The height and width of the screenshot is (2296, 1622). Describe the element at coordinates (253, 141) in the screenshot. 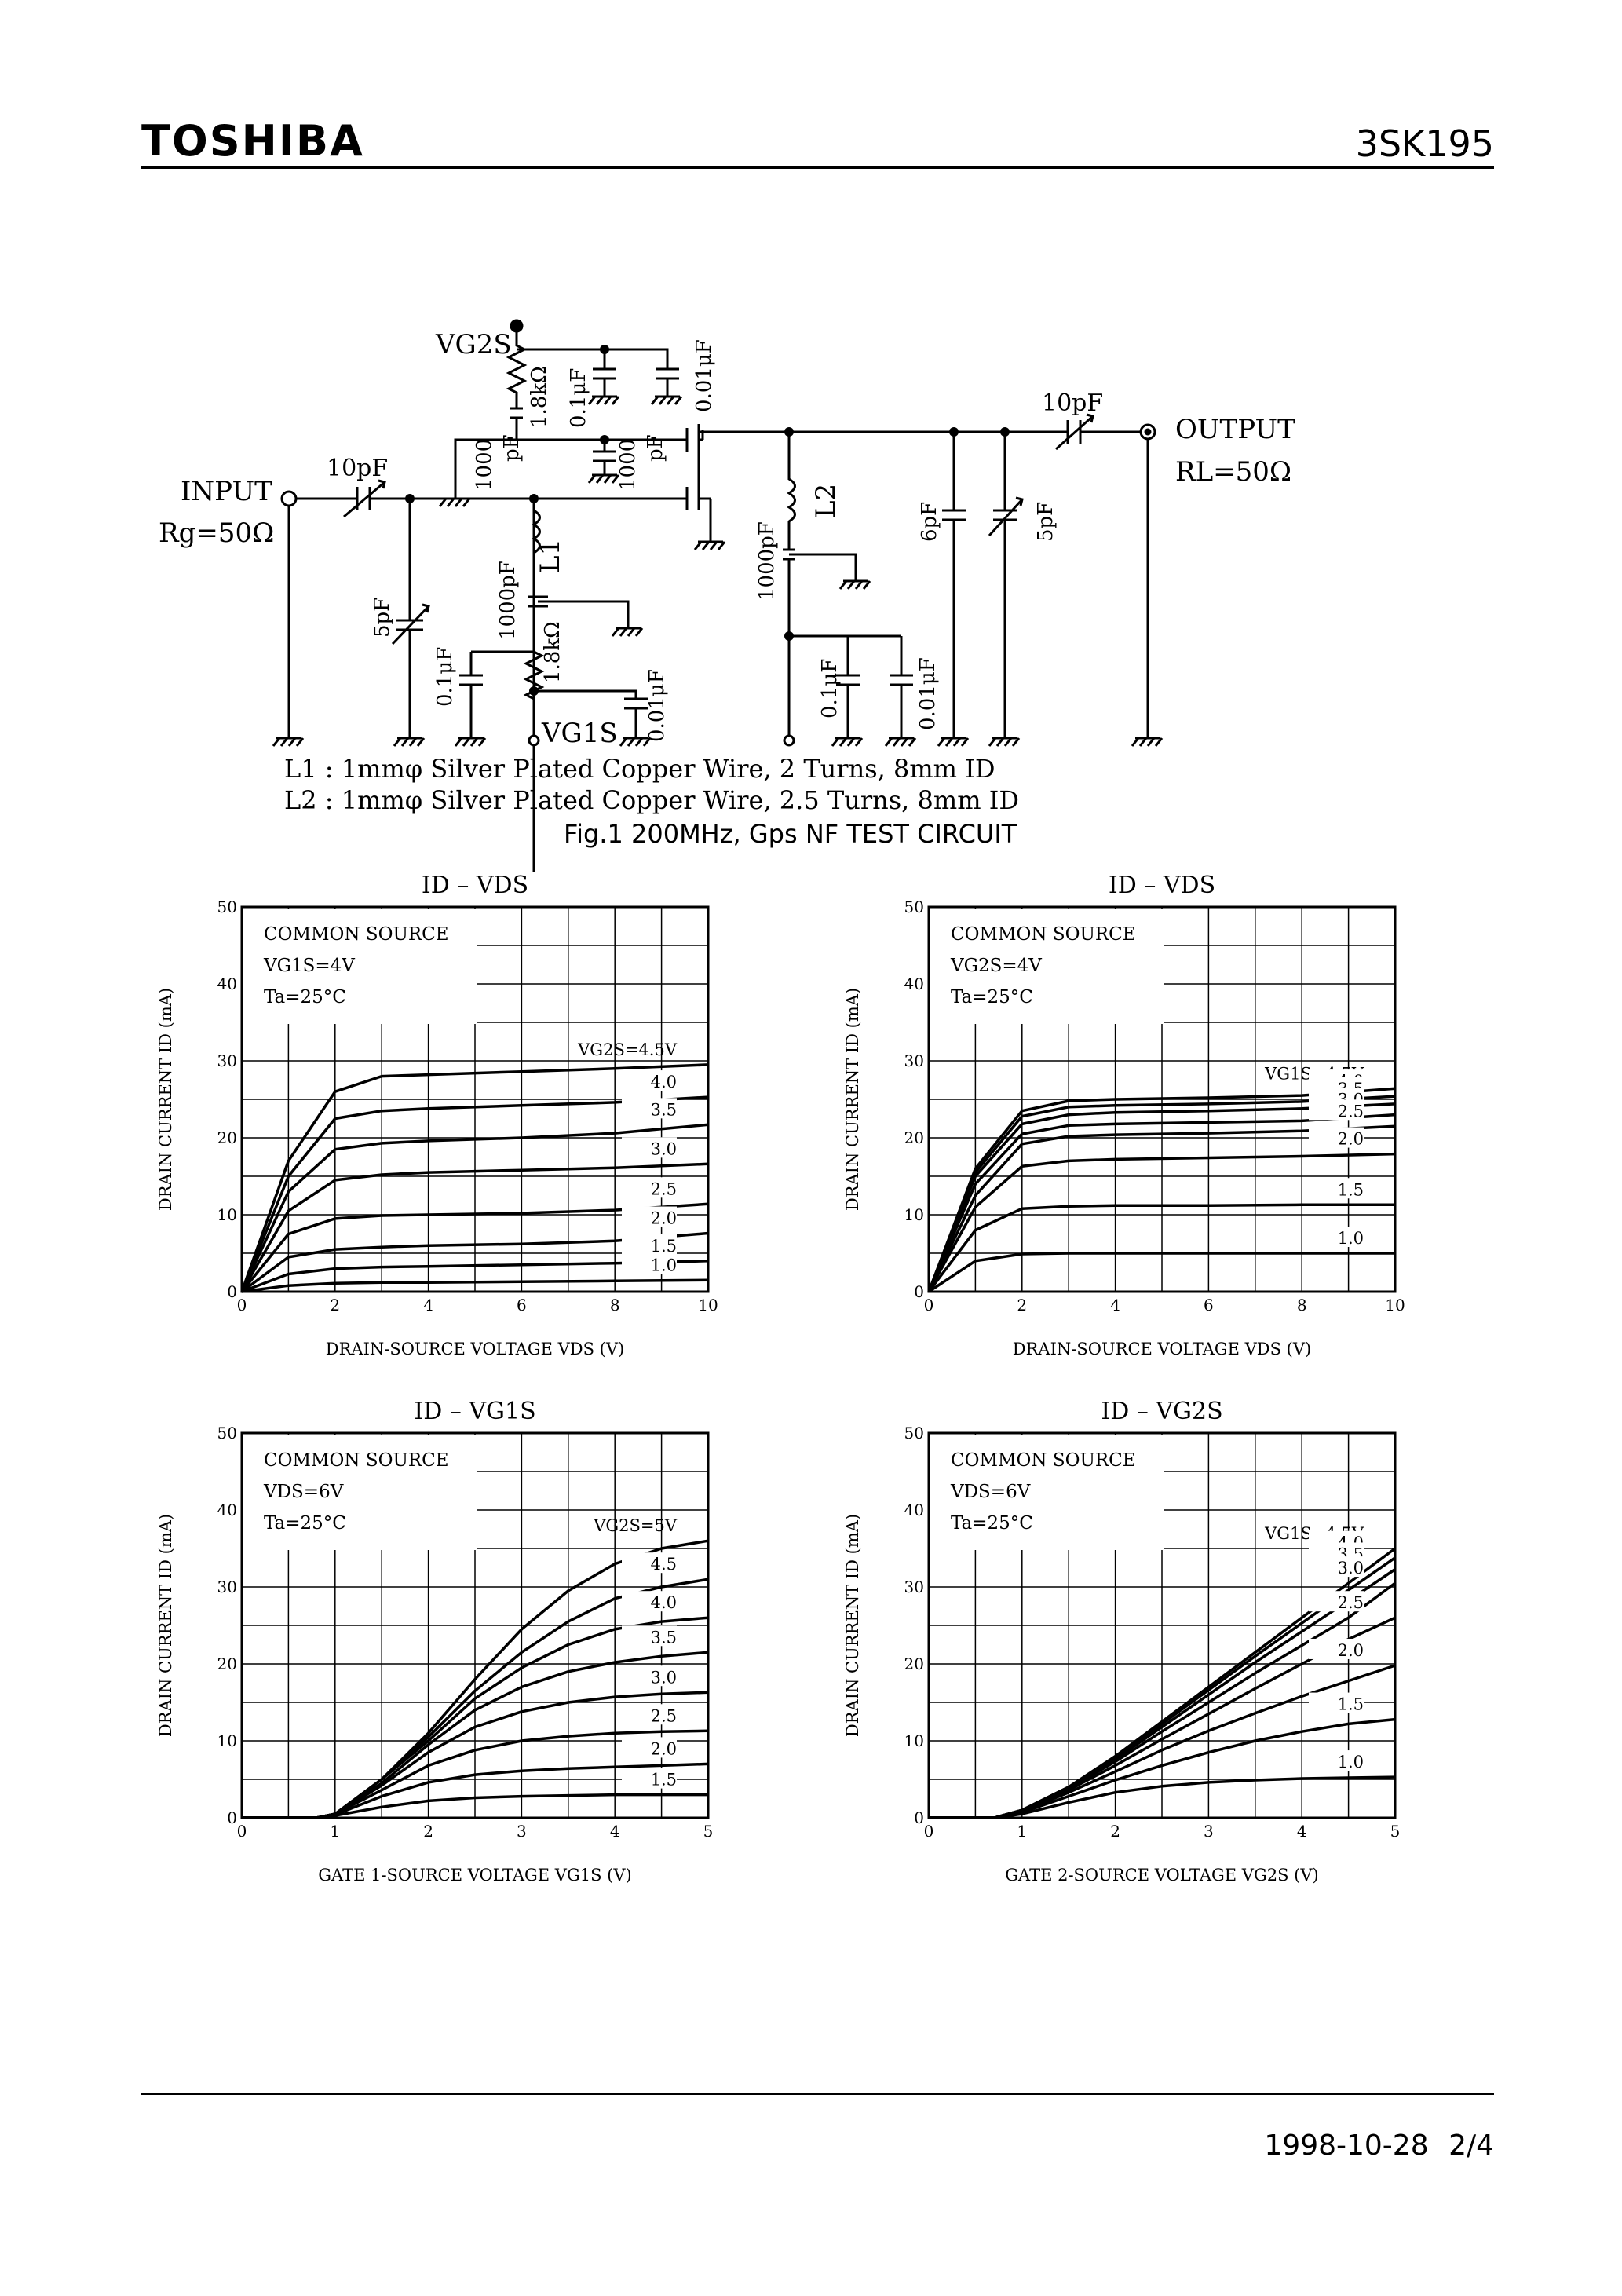

I see `brand-logo: TOSHIBA` at that location.